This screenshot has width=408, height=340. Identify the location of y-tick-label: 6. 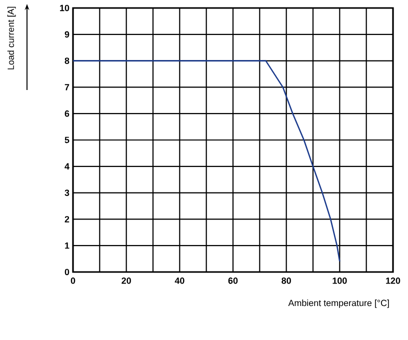
(67, 113).